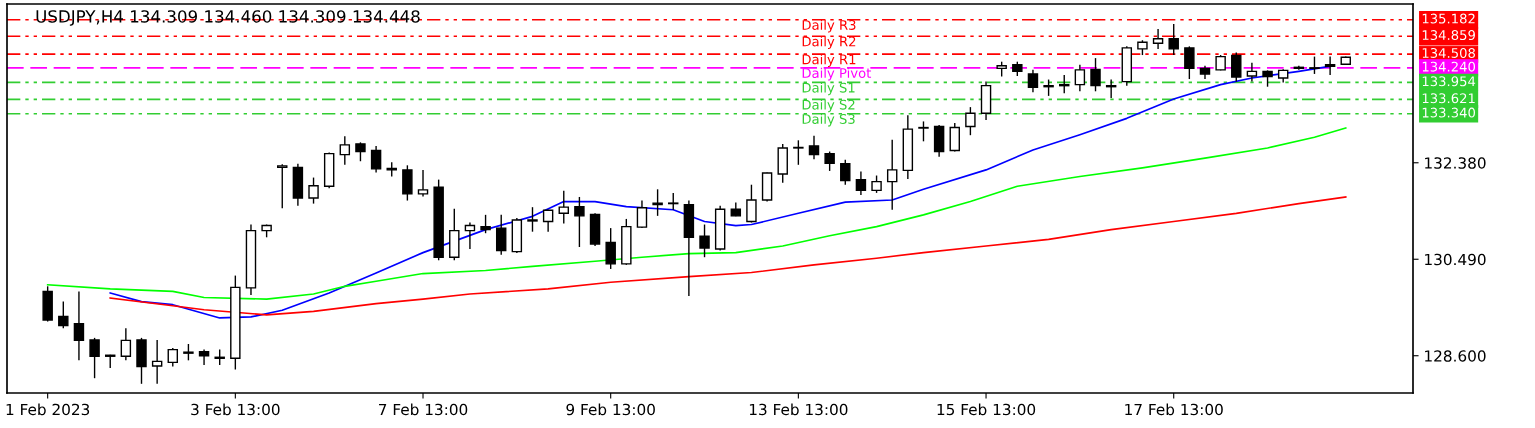 Image resolution: width=1535 pixels, height=428 pixels. What do you see at coordinates (1448, 98) in the screenshot?
I see `text: 133.621` at bounding box center [1448, 98].